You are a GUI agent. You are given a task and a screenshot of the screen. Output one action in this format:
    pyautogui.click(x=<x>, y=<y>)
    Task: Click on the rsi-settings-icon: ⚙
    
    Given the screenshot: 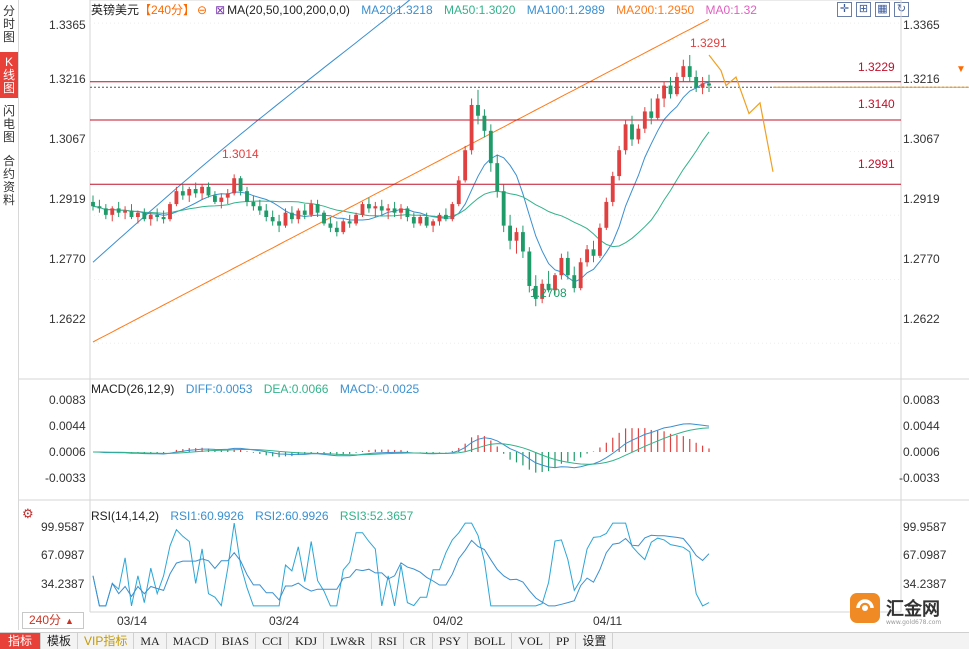 What is the action you would take?
    pyautogui.click(x=28, y=513)
    